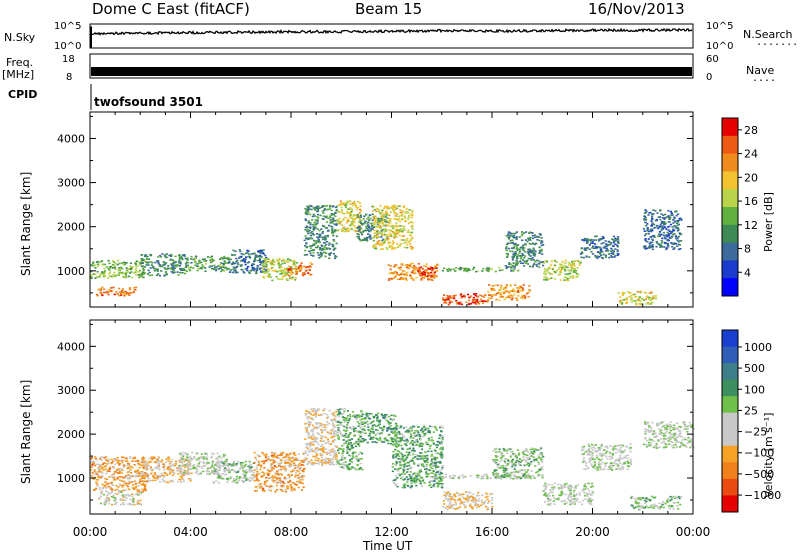 The height and width of the screenshot is (554, 800). Describe the element at coordinates (768, 222) in the screenshot. I see `power-colorbar-label: Power [dB]` at that location.